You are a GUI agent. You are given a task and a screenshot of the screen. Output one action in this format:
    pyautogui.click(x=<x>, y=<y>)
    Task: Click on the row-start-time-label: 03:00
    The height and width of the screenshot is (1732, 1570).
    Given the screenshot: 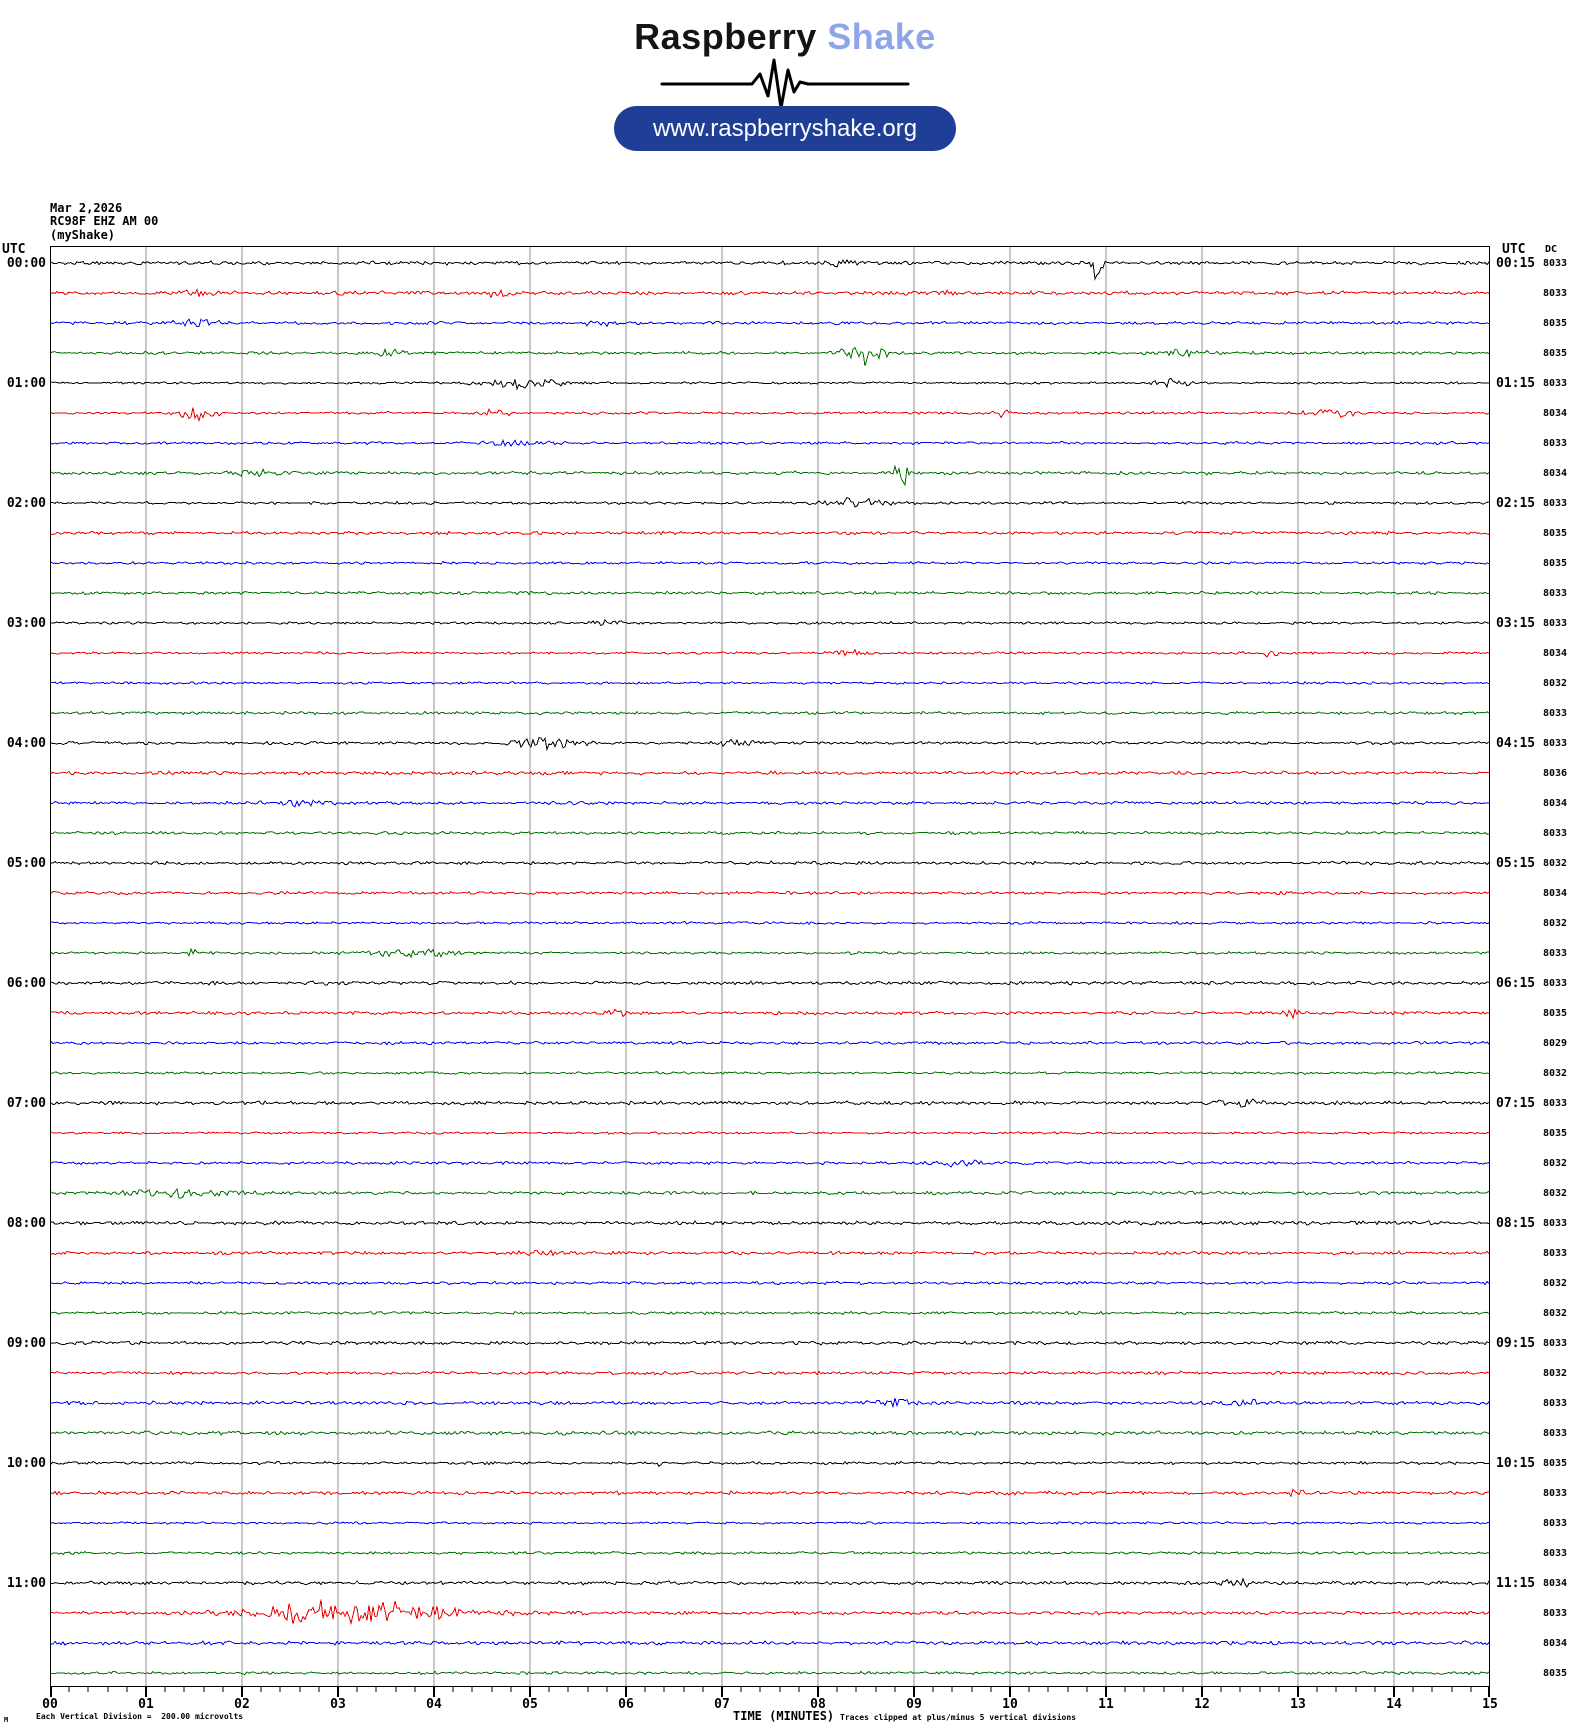 What is the action you would take?
    pyautogui.click(x=26, y=623)
    